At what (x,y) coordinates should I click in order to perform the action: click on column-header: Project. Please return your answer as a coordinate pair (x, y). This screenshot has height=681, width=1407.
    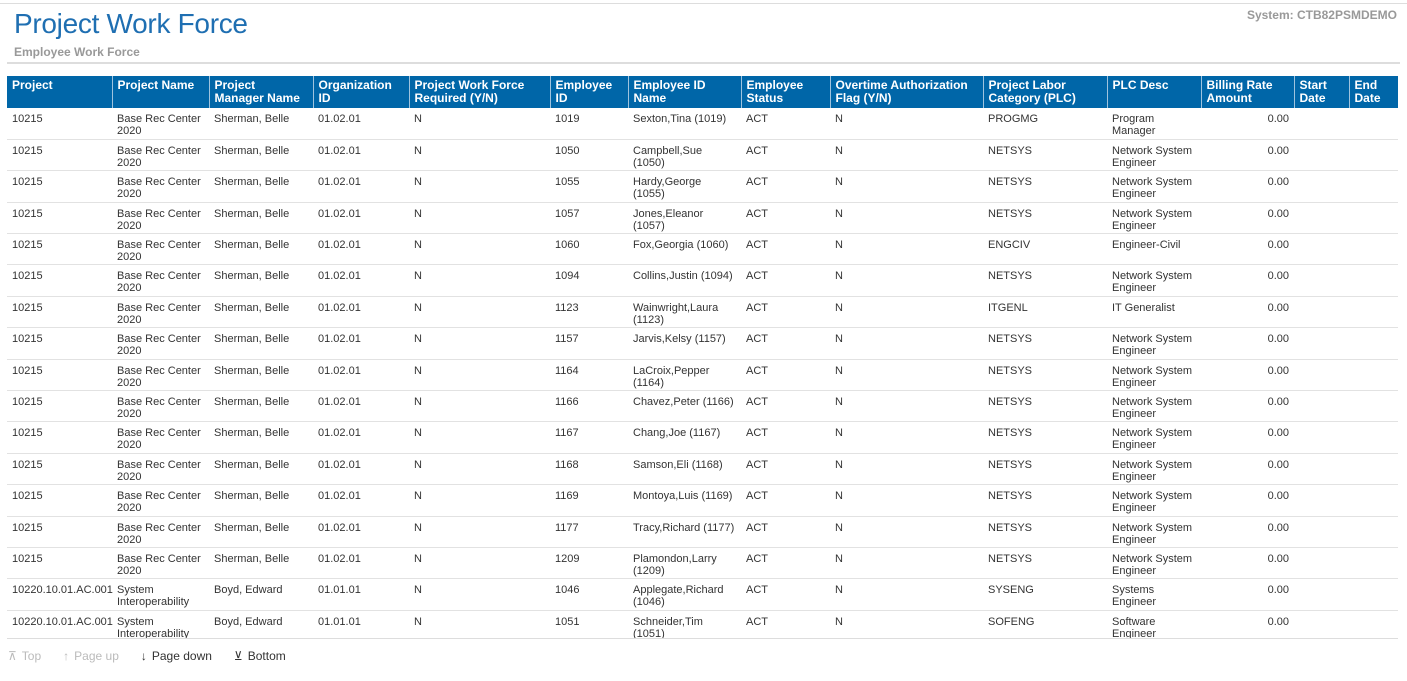
    Looking at the image, I should click on (60, 92).